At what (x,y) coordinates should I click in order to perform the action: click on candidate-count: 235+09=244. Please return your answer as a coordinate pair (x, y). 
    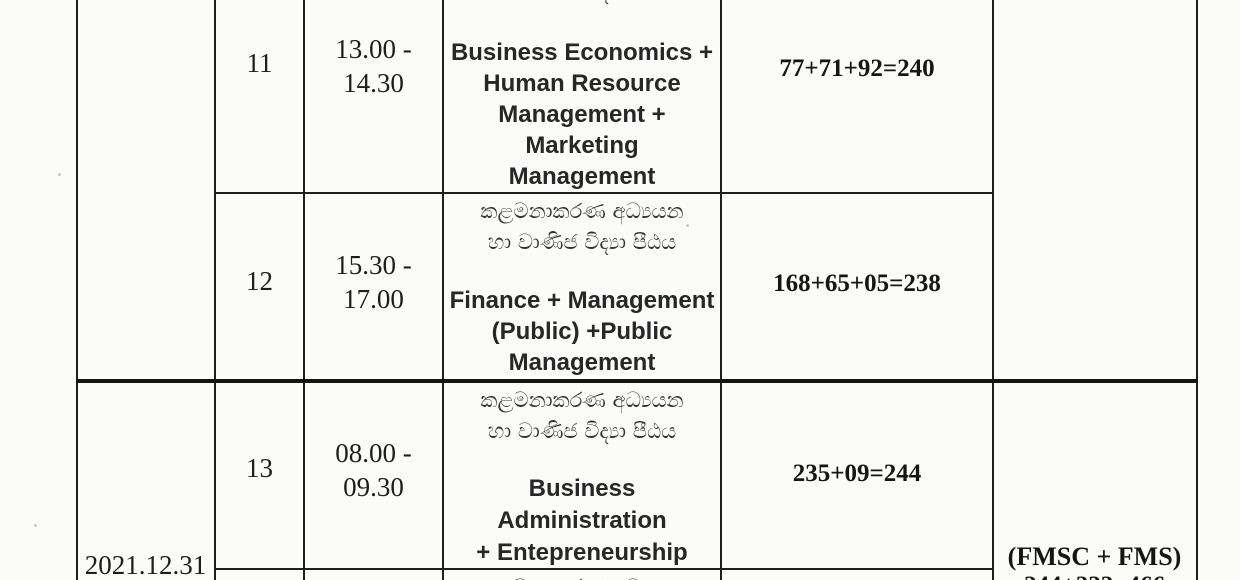
    Looking at the image, I should click on (857, 473).